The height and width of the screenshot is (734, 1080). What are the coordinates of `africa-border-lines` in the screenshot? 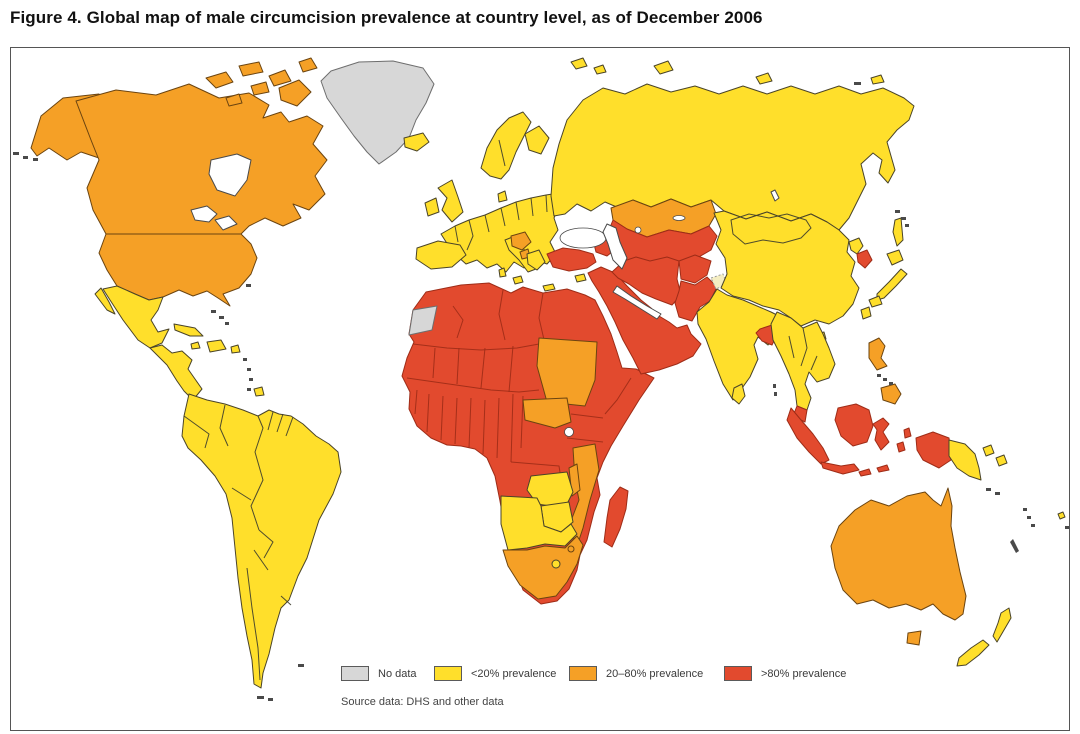 It's located at (519, 397).